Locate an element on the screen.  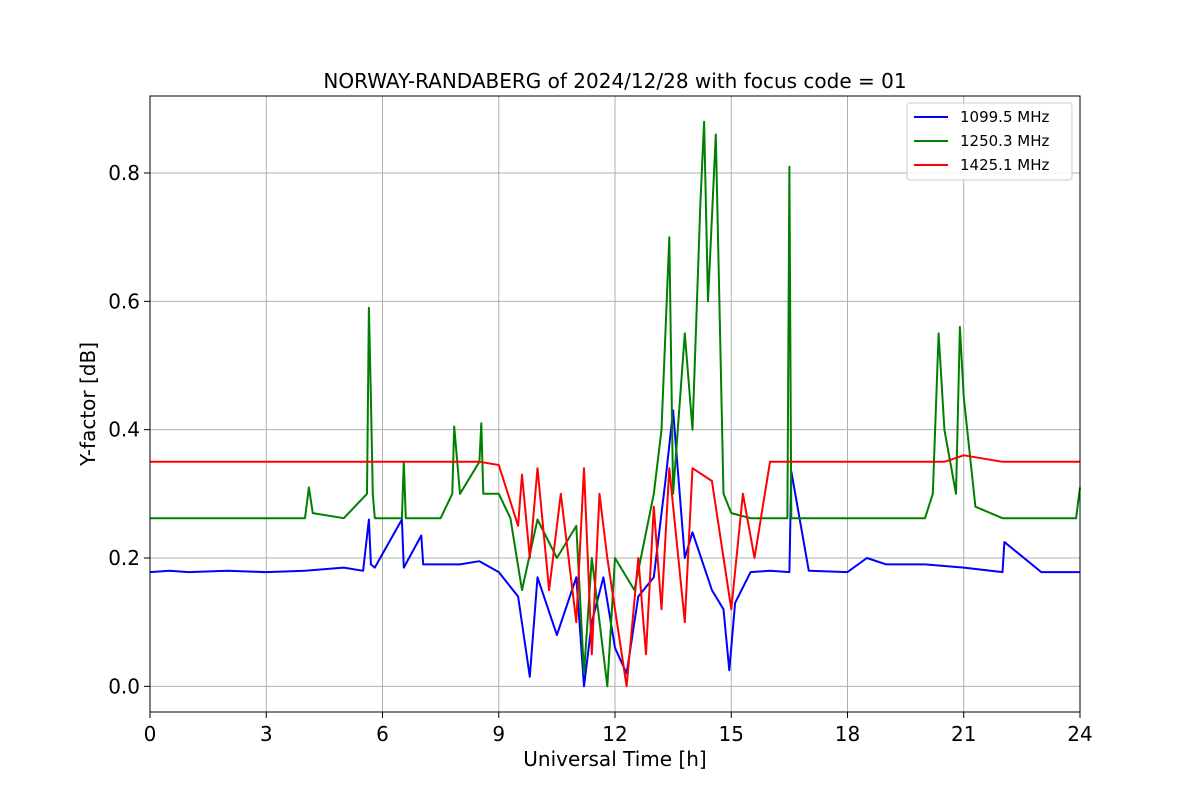
x-tick-label: 21 is located at coordinates (963, 734).